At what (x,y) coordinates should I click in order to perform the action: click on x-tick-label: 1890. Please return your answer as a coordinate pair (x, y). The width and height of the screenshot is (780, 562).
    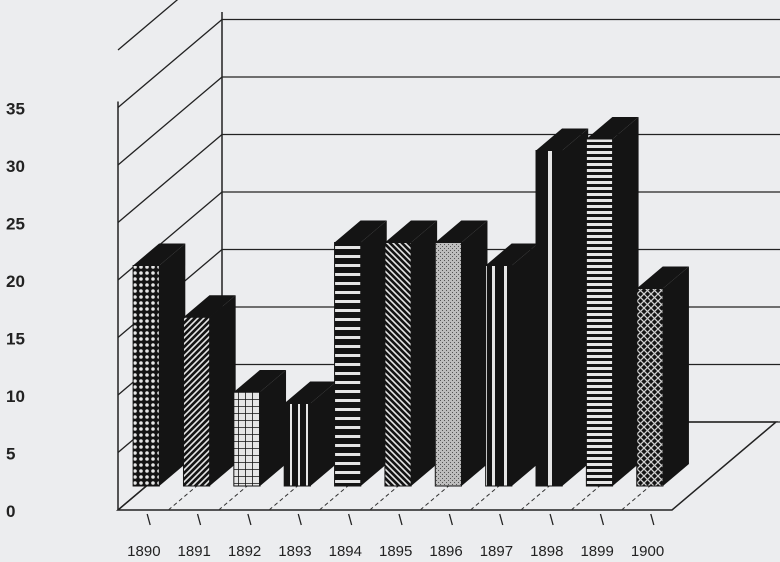
    Looking at the image, I should click on (143, 551).